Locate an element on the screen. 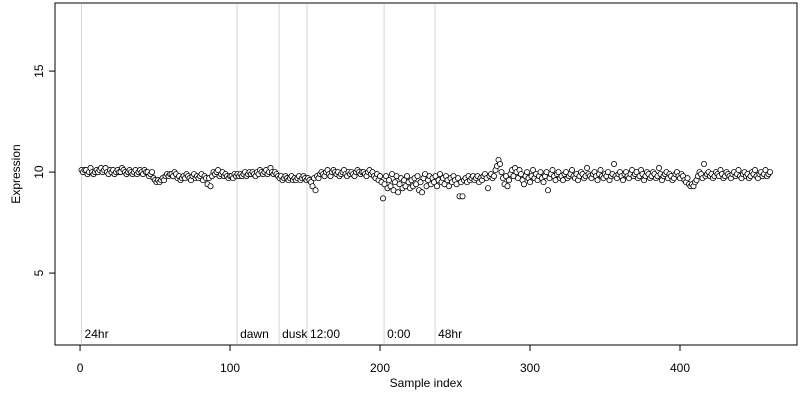  annotation-label: 0:00 is located at coordinates (399, 334).